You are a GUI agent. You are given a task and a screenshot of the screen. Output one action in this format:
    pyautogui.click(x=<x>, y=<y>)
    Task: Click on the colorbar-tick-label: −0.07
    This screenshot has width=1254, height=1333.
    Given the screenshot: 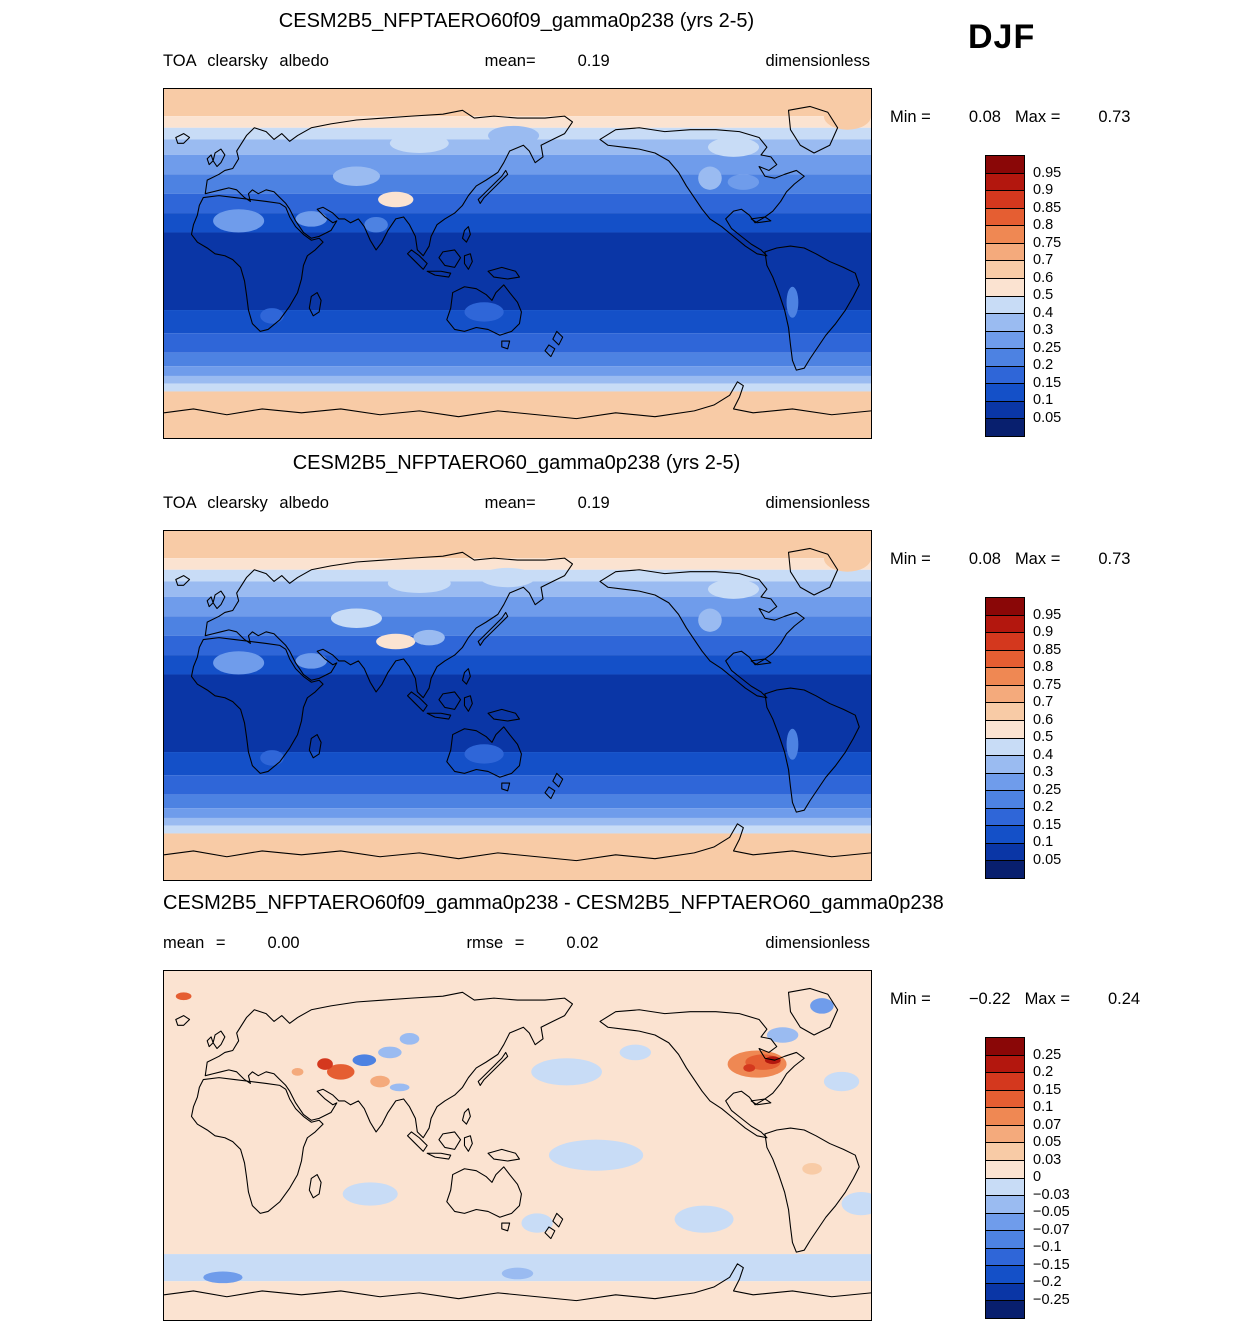 What is the action you would take?
    pyautogui.click(x=1051, y=1229)
    